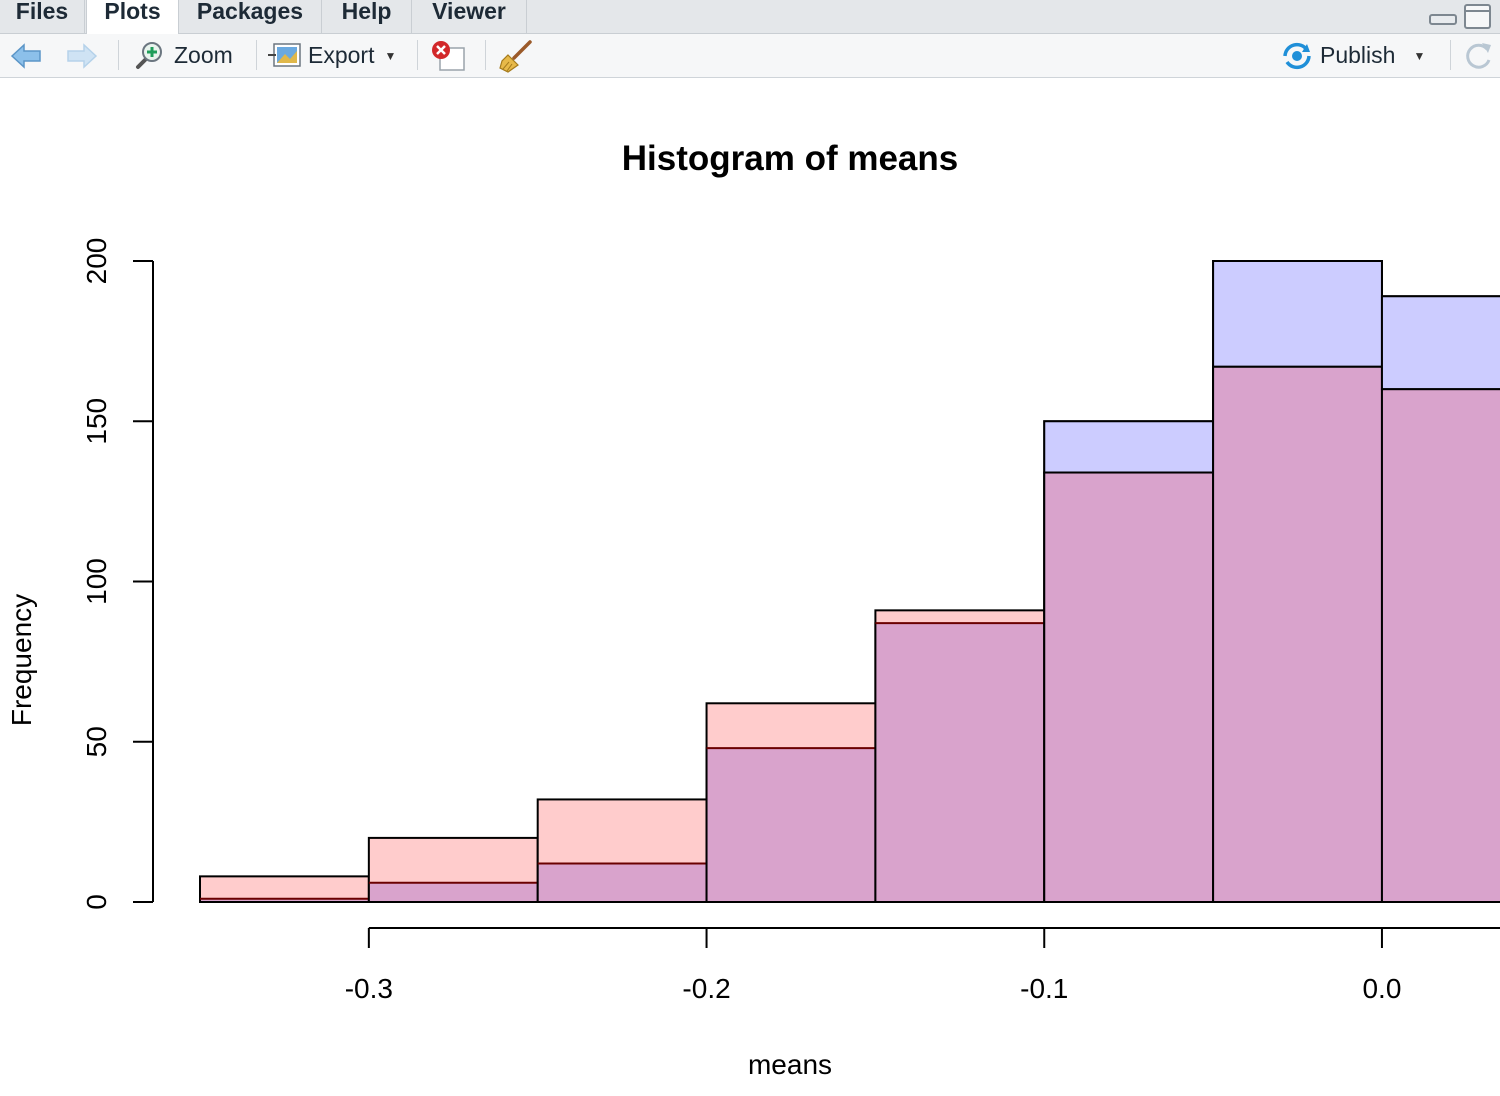 Image resolution: width=1500 pixels, height=1096 pixels. What do you see at coordinates (284, 54) in the screenshot?
I see `export-image-icon` at bounding box center [284, 54].